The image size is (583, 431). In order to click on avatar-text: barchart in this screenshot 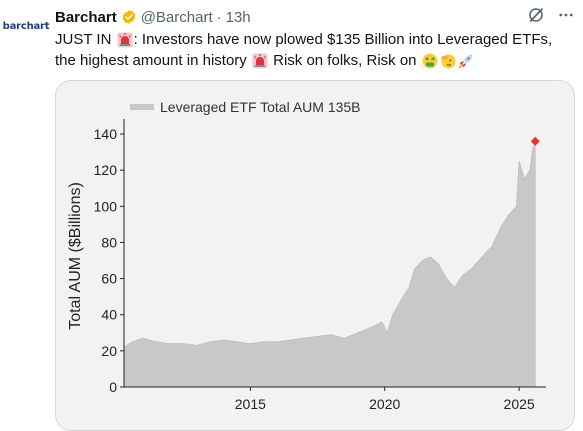, I will do `click(26, 26)`.